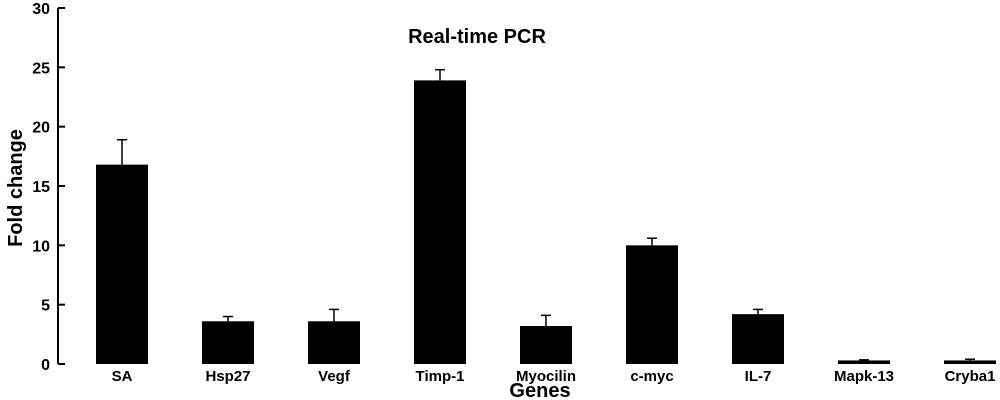  I want to click on x-axis-label: Genes, so click(539, 390).